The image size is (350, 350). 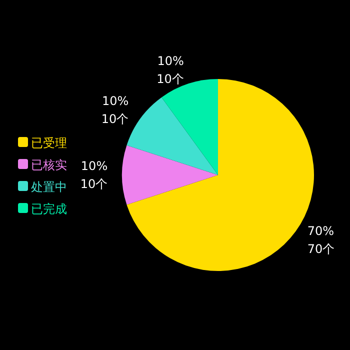 What do you see at coordinates (49, 187) in the screenshot?
I see `legend-label: 处置中` at bounding box center [49, 187].